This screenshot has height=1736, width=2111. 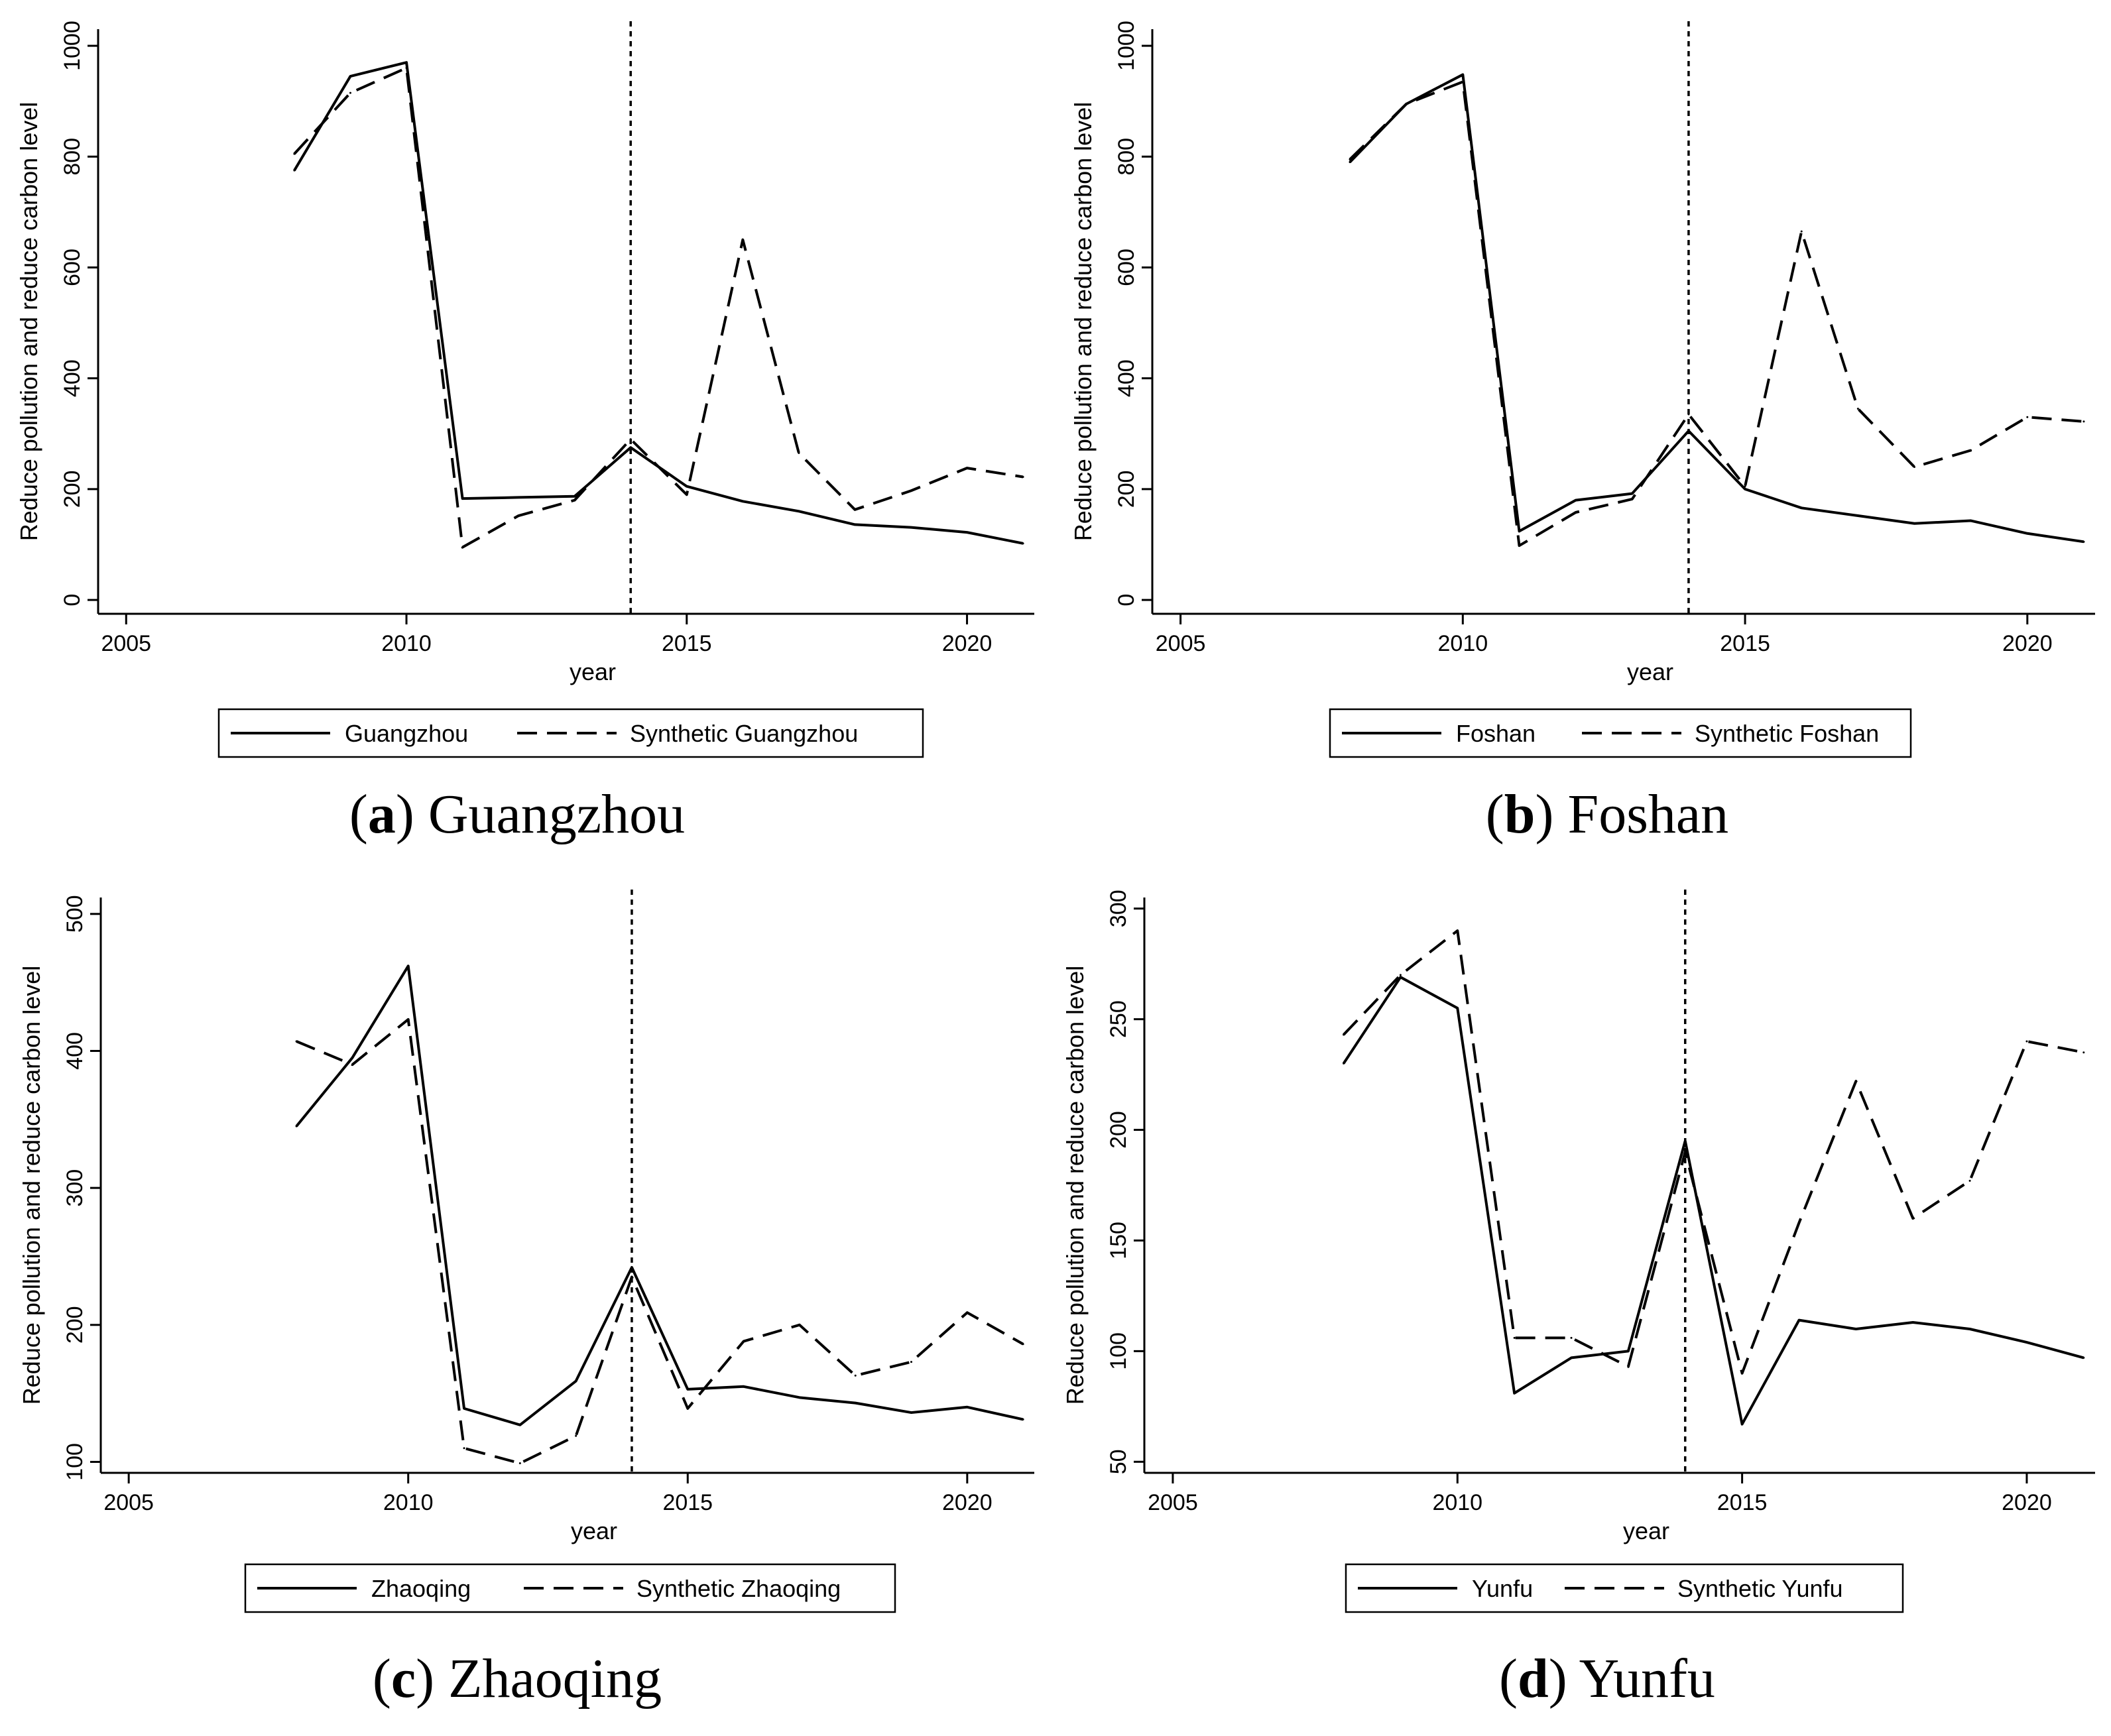 I want to click on y-tick-label: 50, so click(x=1118, y=1461).